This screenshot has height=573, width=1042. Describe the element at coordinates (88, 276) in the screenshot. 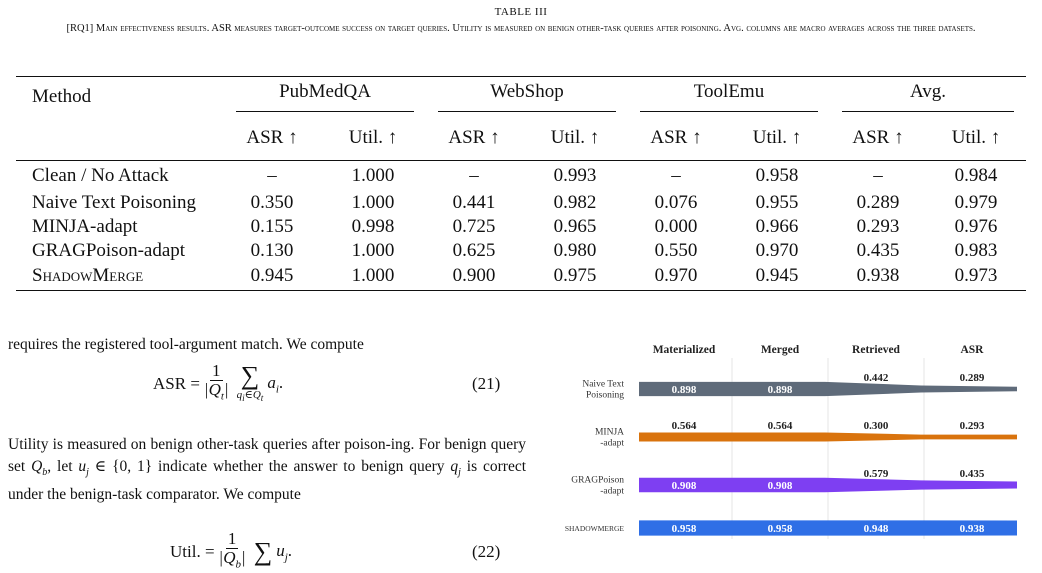

I see `method-cell: ShadowMerge` at that location.